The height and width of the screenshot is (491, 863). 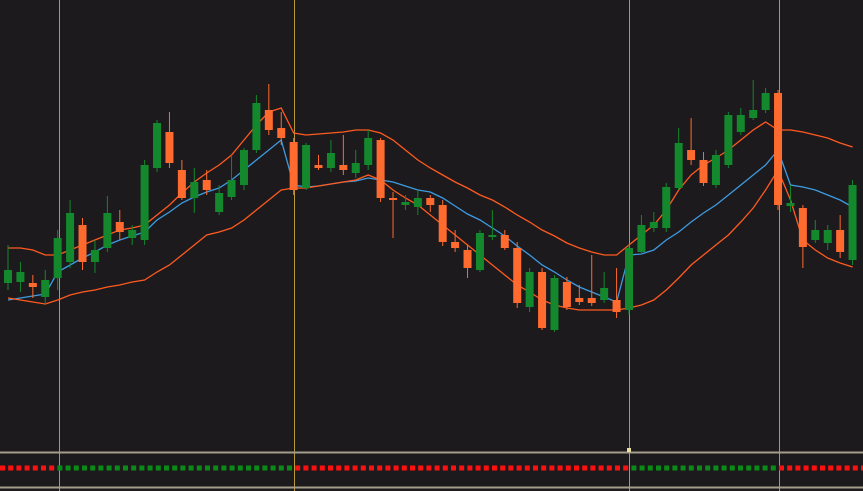 I want to click on marker, so click(x=629, y=450).